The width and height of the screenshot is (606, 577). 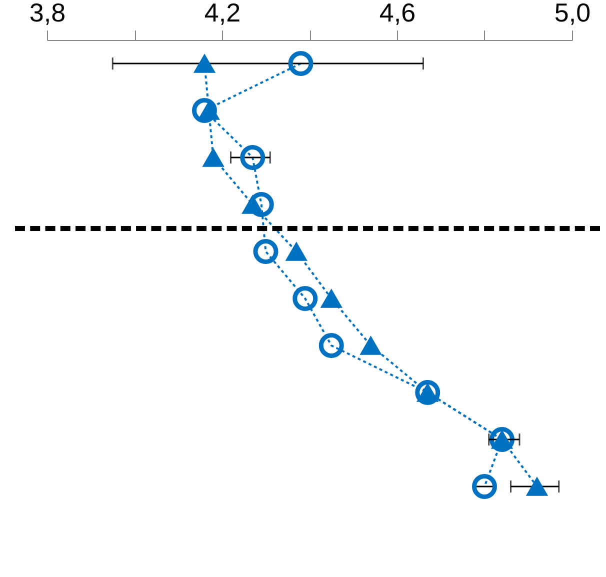 What do you see at coordinates (222, 14) in the screenshot?
I see `x-tick-label: 4,2` at bounding box center [222, 14].